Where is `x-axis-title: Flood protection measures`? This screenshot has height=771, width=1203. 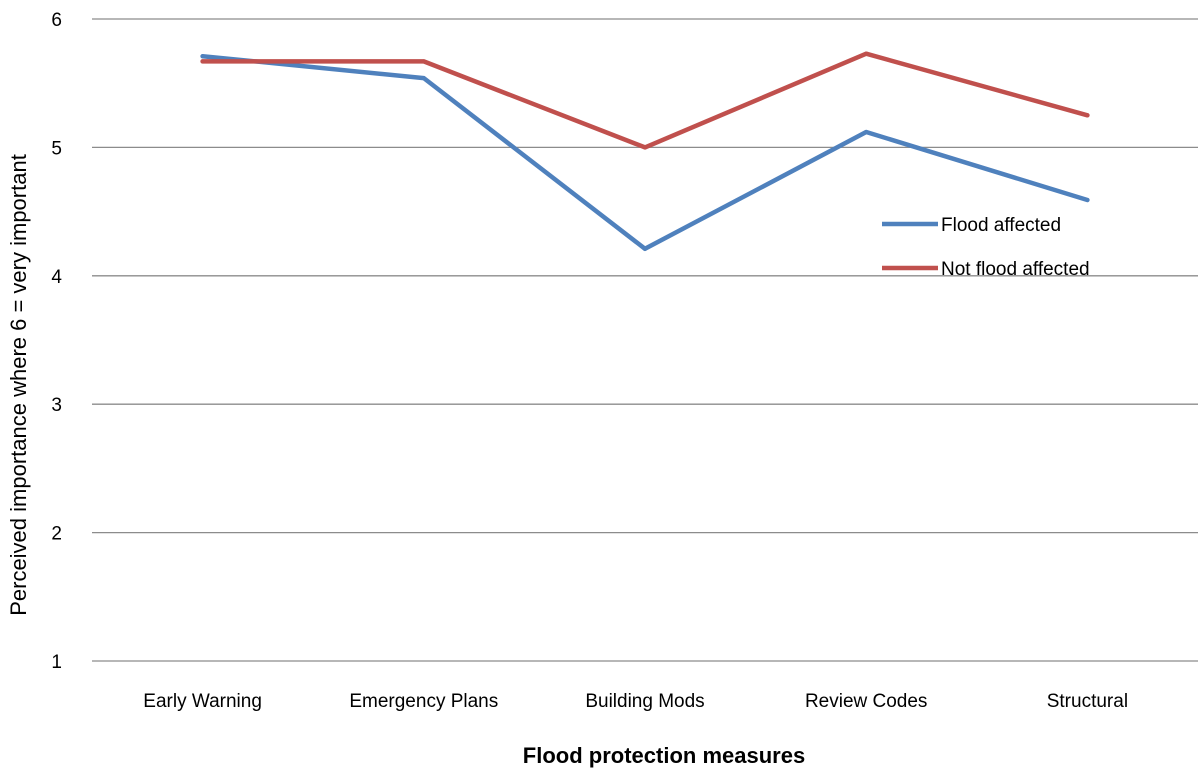
x-axis-title: Flood protection measures is located at coordinates (664, 755).